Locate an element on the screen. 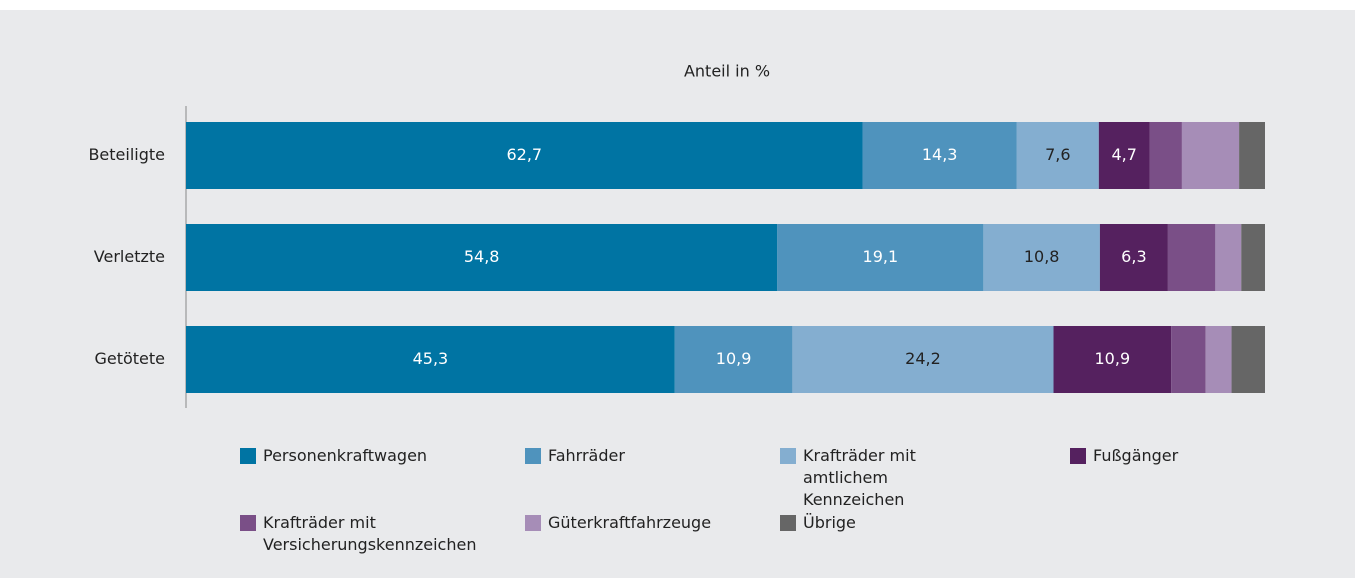  value-label: 24,2 is located at coordinates (923, 358).